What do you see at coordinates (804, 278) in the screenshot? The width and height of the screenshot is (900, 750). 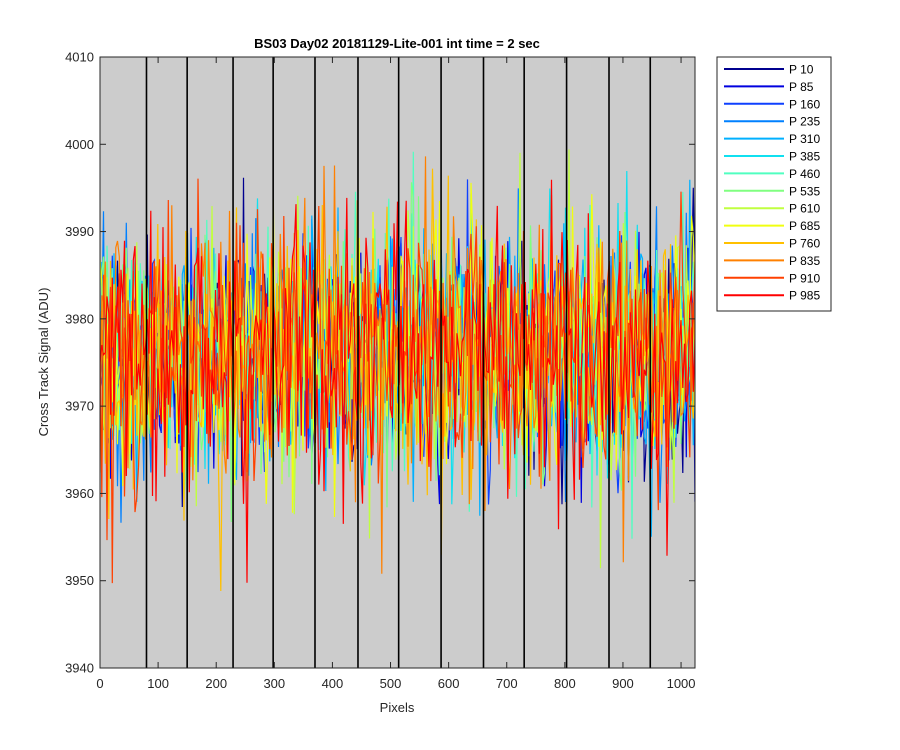 I see `legend-label: P 910` at bounding box center [804, 278].